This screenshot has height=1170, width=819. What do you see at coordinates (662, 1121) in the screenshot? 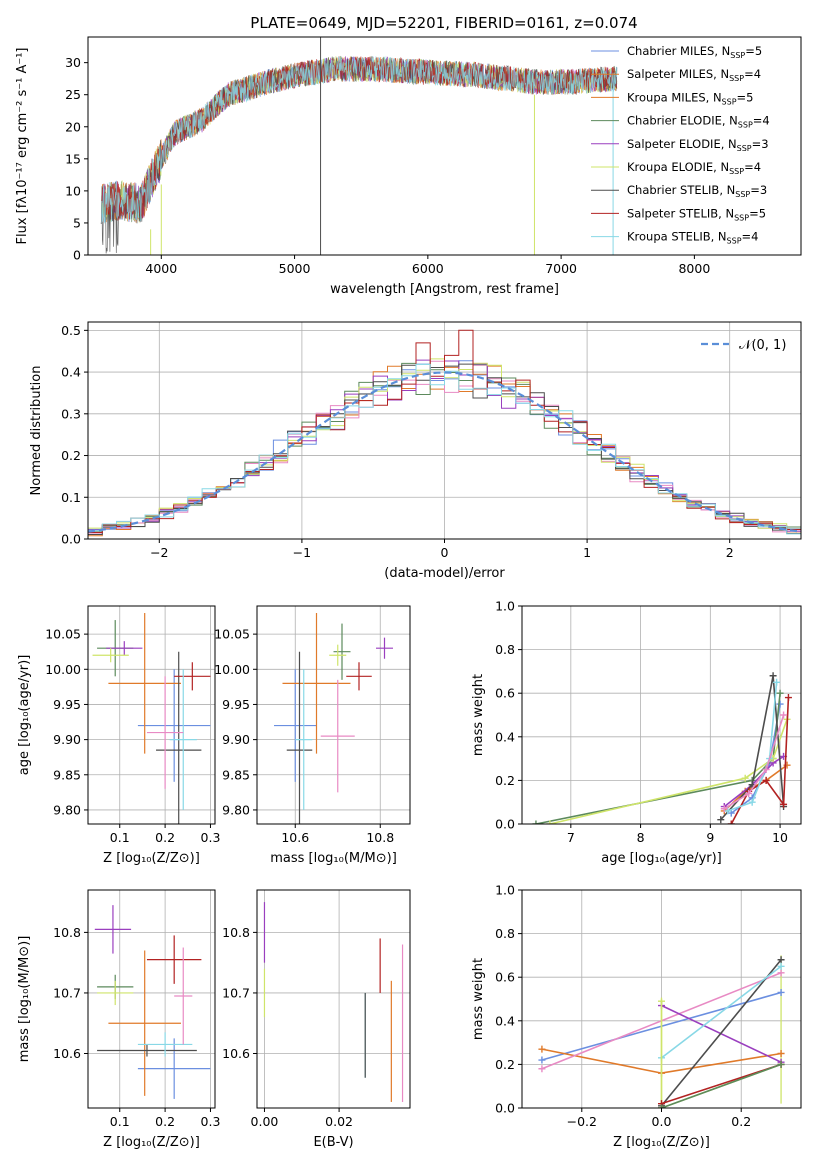
I see `x-tick-label: 0.0` at bounding box center [662, 1121].